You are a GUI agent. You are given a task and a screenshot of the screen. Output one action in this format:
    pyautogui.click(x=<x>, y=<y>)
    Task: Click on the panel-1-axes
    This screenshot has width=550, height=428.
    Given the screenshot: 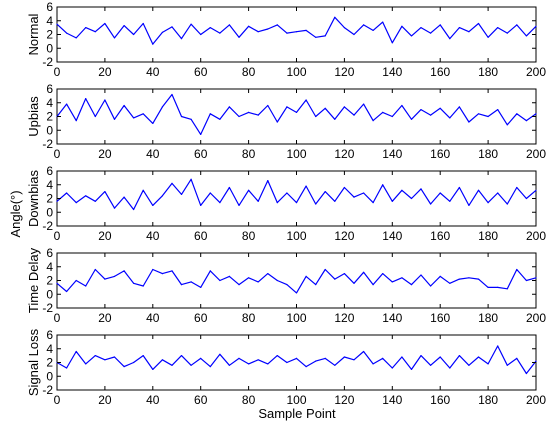 What is the action you would take?
    pyautogui.click(x=296, y=34)
    